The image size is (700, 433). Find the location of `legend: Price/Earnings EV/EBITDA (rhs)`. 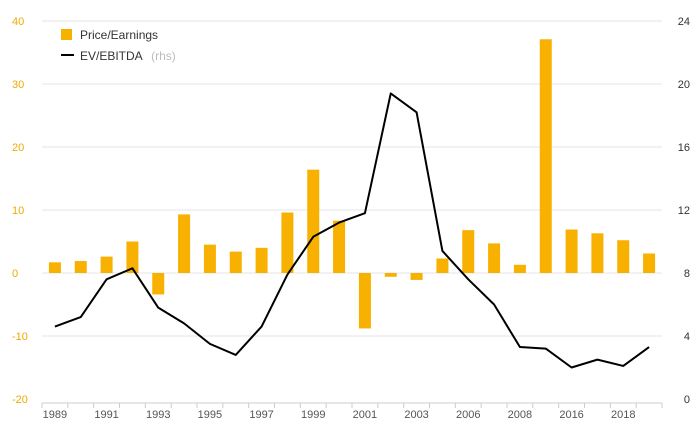

legend: Price/Earnings EV/EBITDA (rhs) is located at coordinates (118, 46).